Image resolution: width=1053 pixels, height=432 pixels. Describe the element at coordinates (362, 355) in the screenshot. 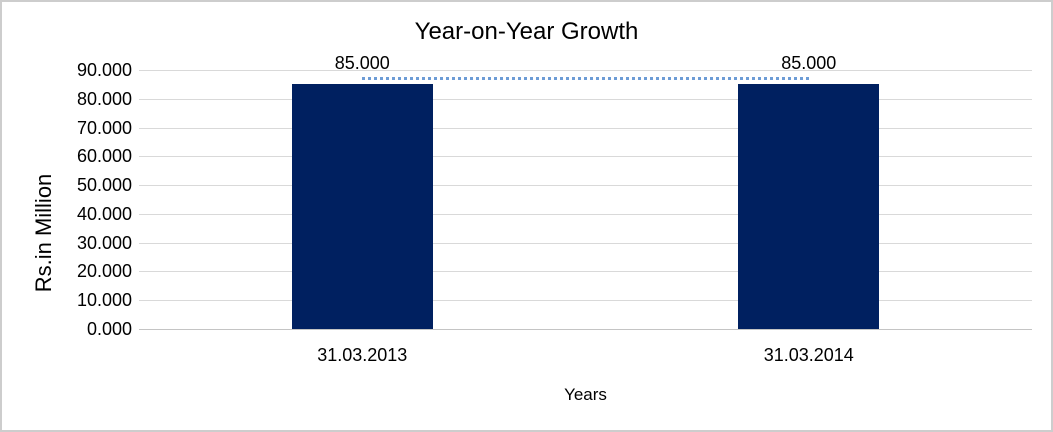

I see `x-axis-category-label: 31.03.2013` at that location.